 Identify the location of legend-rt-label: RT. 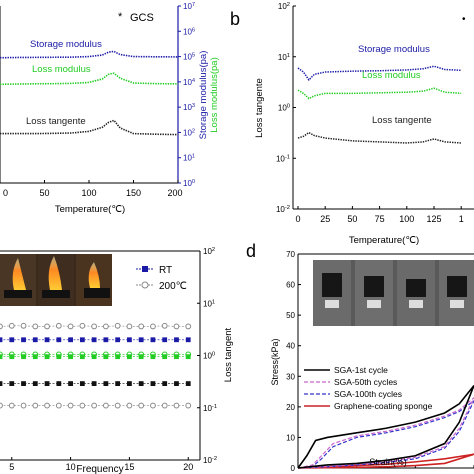
(165, 270).